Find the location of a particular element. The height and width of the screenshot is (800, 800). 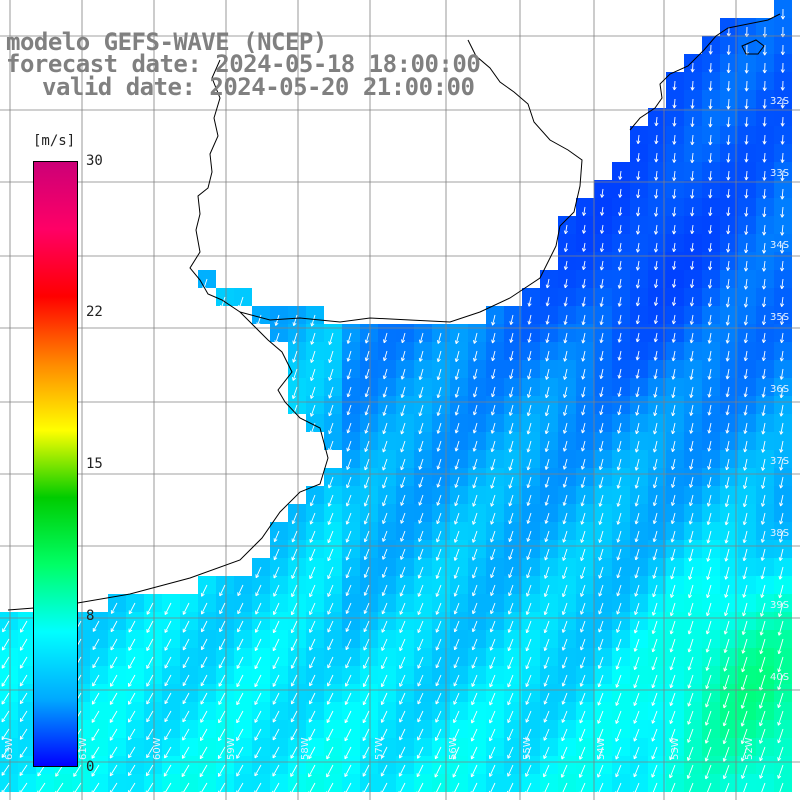

longitude-label: 55W is located at coordinates (527, 748).